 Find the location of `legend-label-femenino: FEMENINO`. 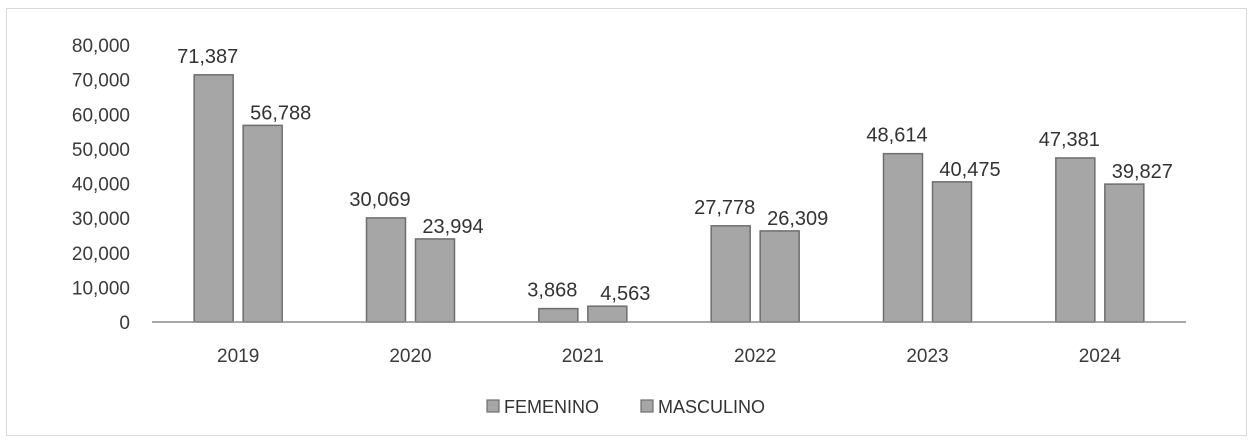

legend-label-femenino: FEMENINO is located at coordinates (551, 407).